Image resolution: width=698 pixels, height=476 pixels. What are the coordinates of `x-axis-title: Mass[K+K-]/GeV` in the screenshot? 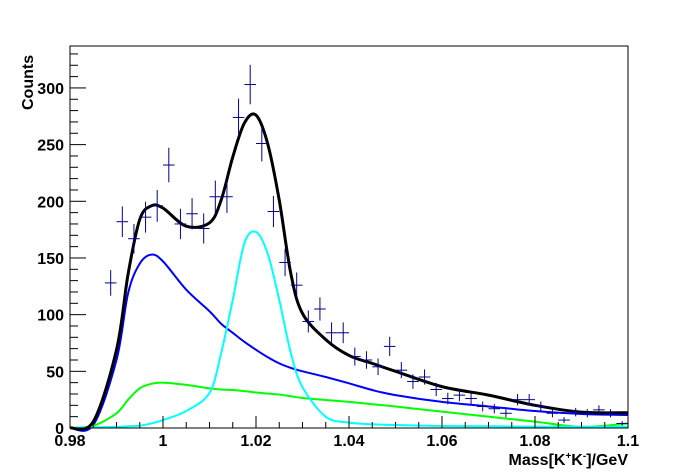 It's located at (569, 460).